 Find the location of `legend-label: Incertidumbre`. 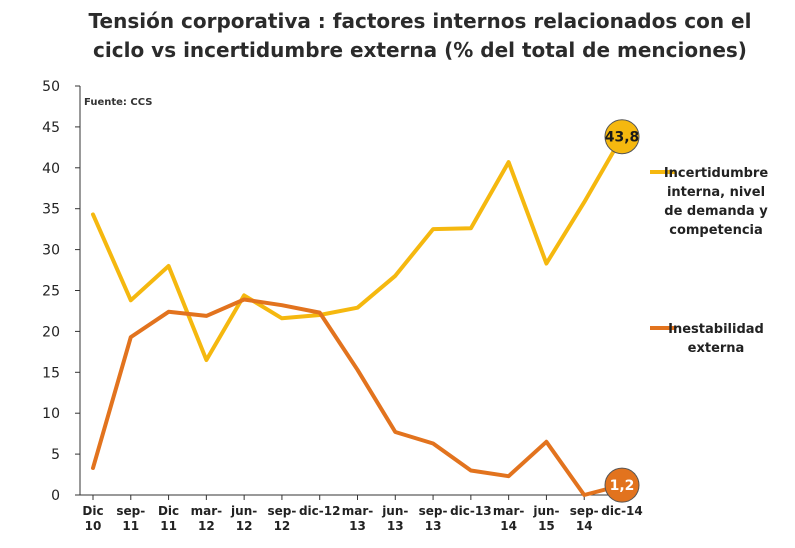

legend-label: Incertidumbre is located at coordinates (716, 173).